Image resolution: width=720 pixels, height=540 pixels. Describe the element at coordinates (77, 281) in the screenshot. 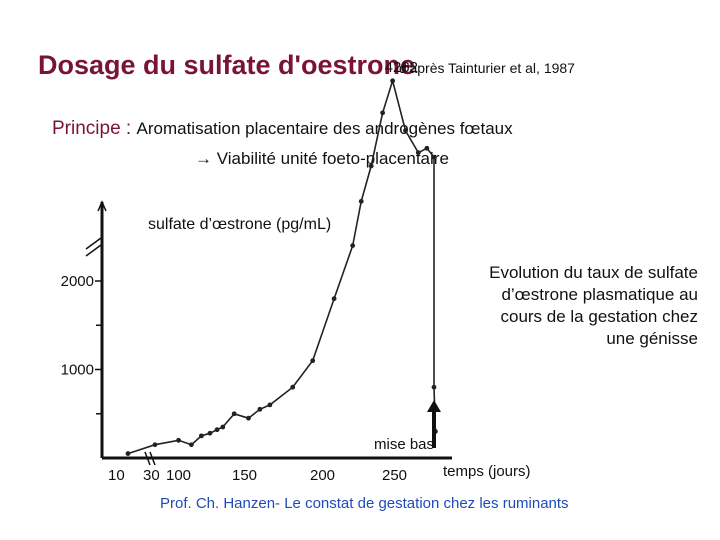

I see `y-tick-label: 2000` at that location.